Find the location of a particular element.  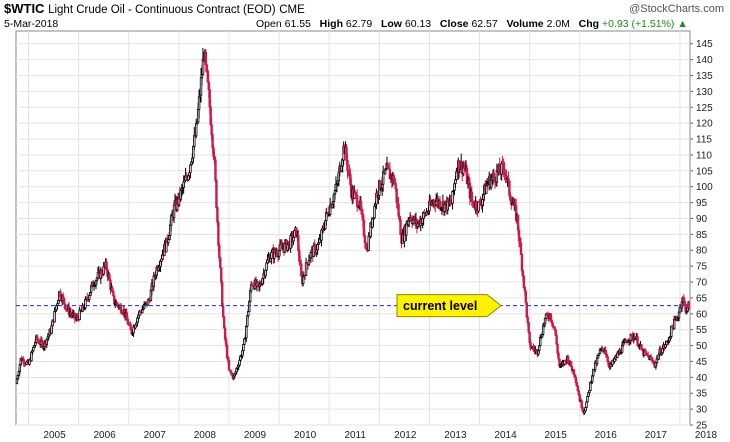

y-tick-label: 55 is located at coordinates (702, 330).